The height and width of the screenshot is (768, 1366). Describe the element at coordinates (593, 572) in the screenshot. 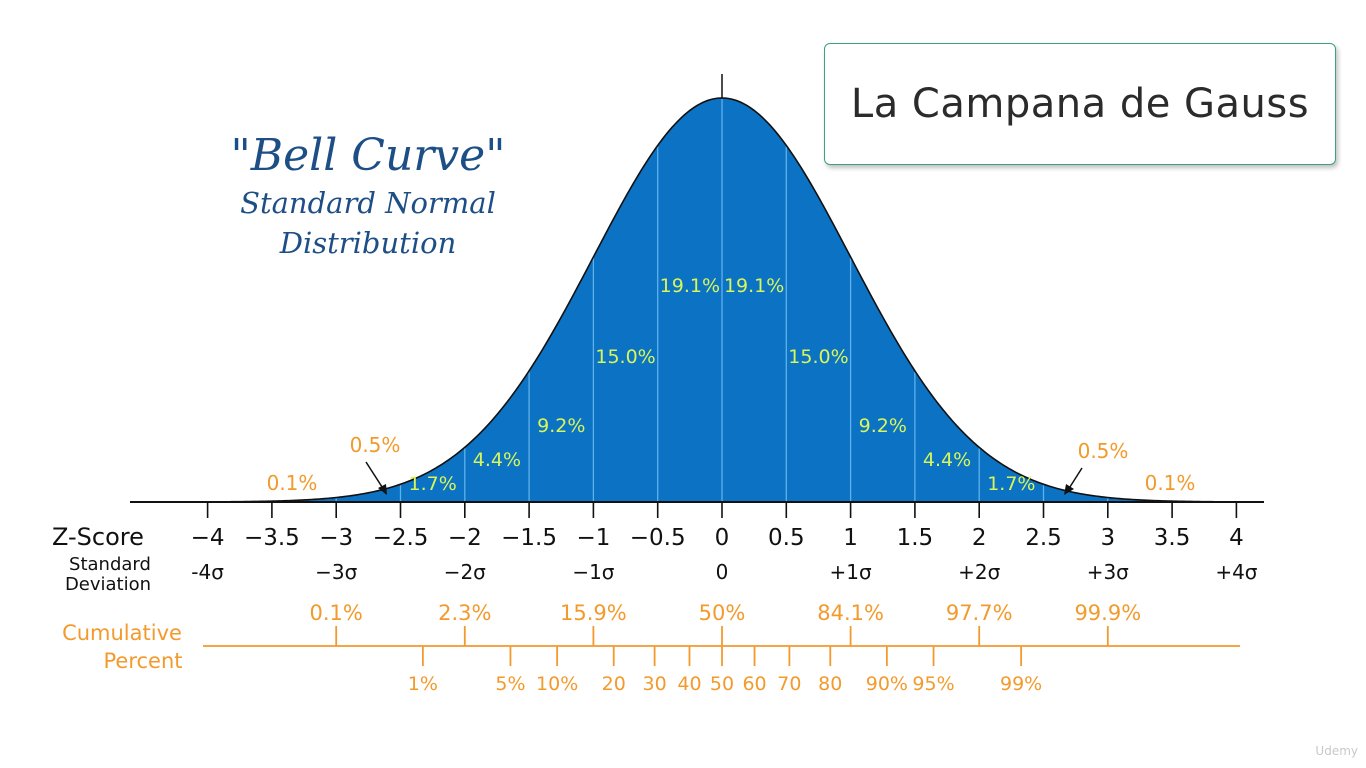

I see `sd-tick-label: −1σ` at that location.